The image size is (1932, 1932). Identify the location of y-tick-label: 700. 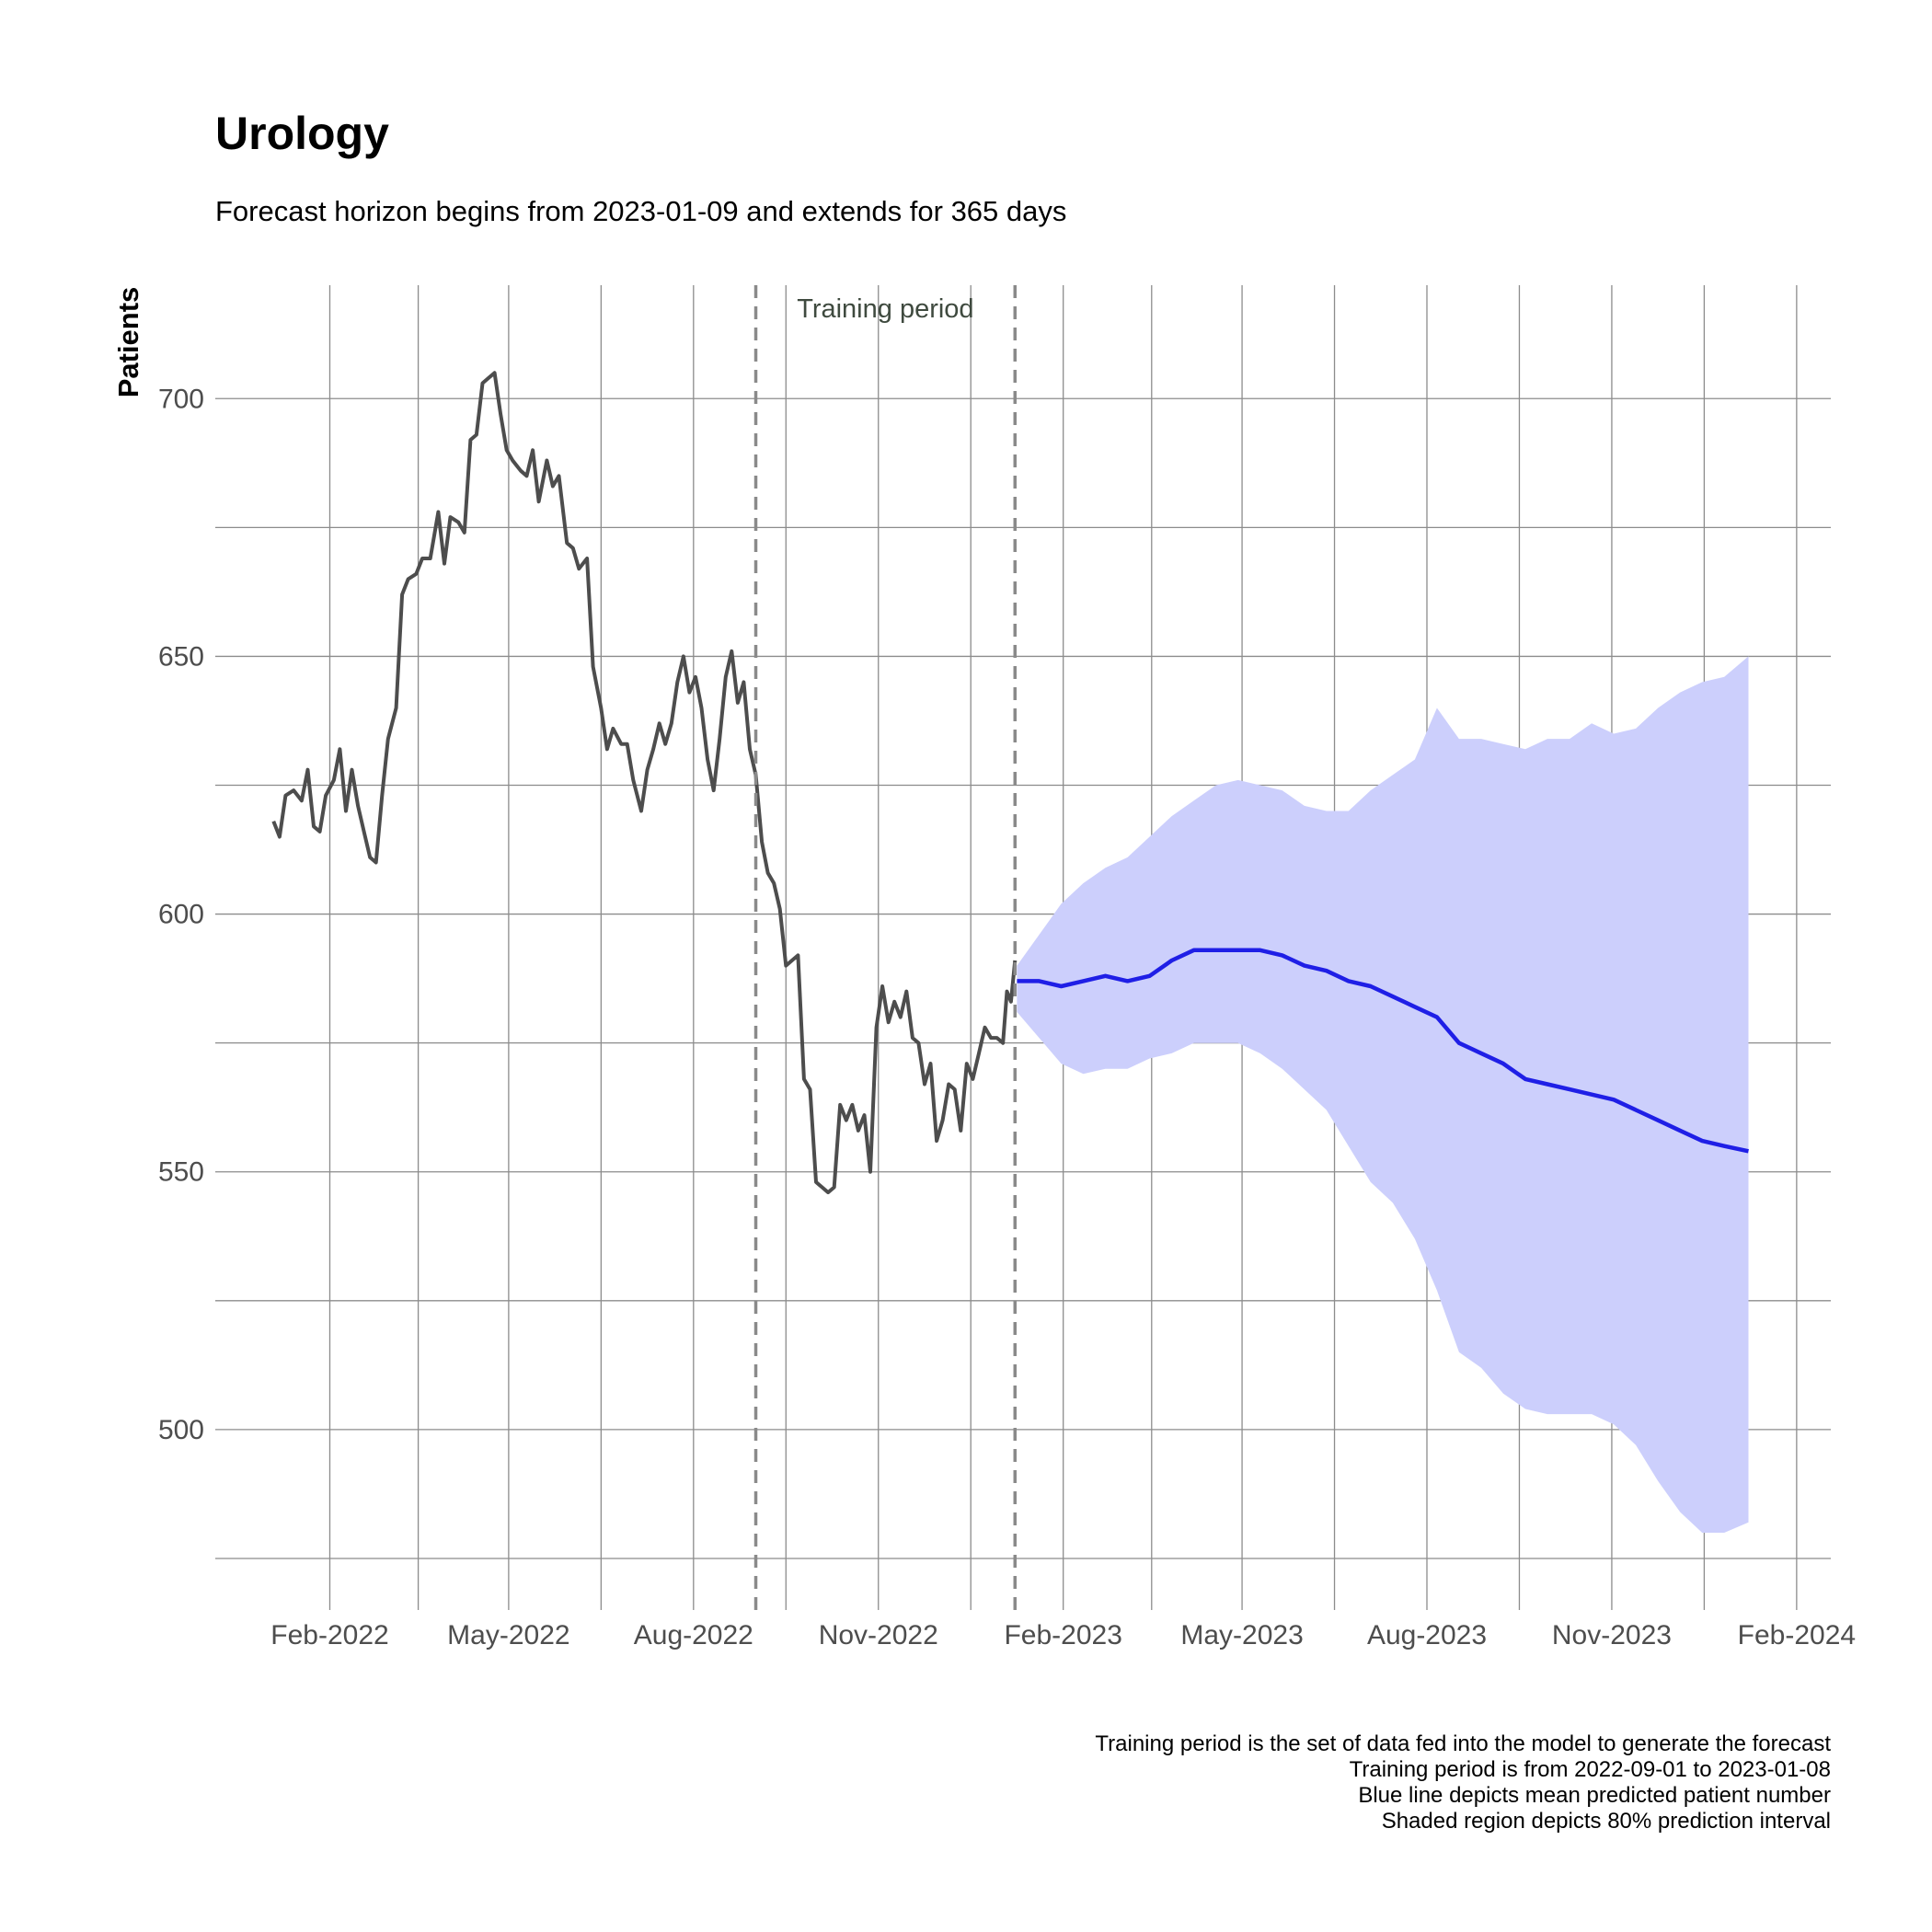
(181, 399).